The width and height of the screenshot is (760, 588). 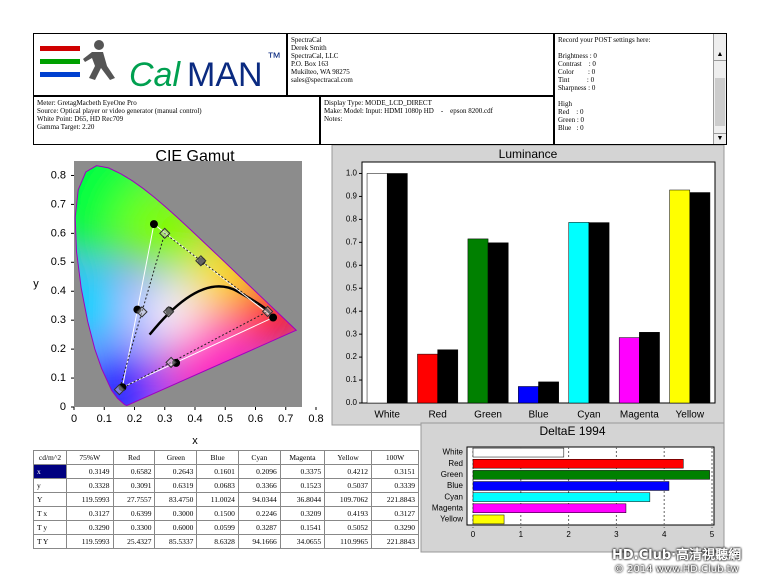 I want to click on table-cell: 8.6328, so click(x=217, y=541).